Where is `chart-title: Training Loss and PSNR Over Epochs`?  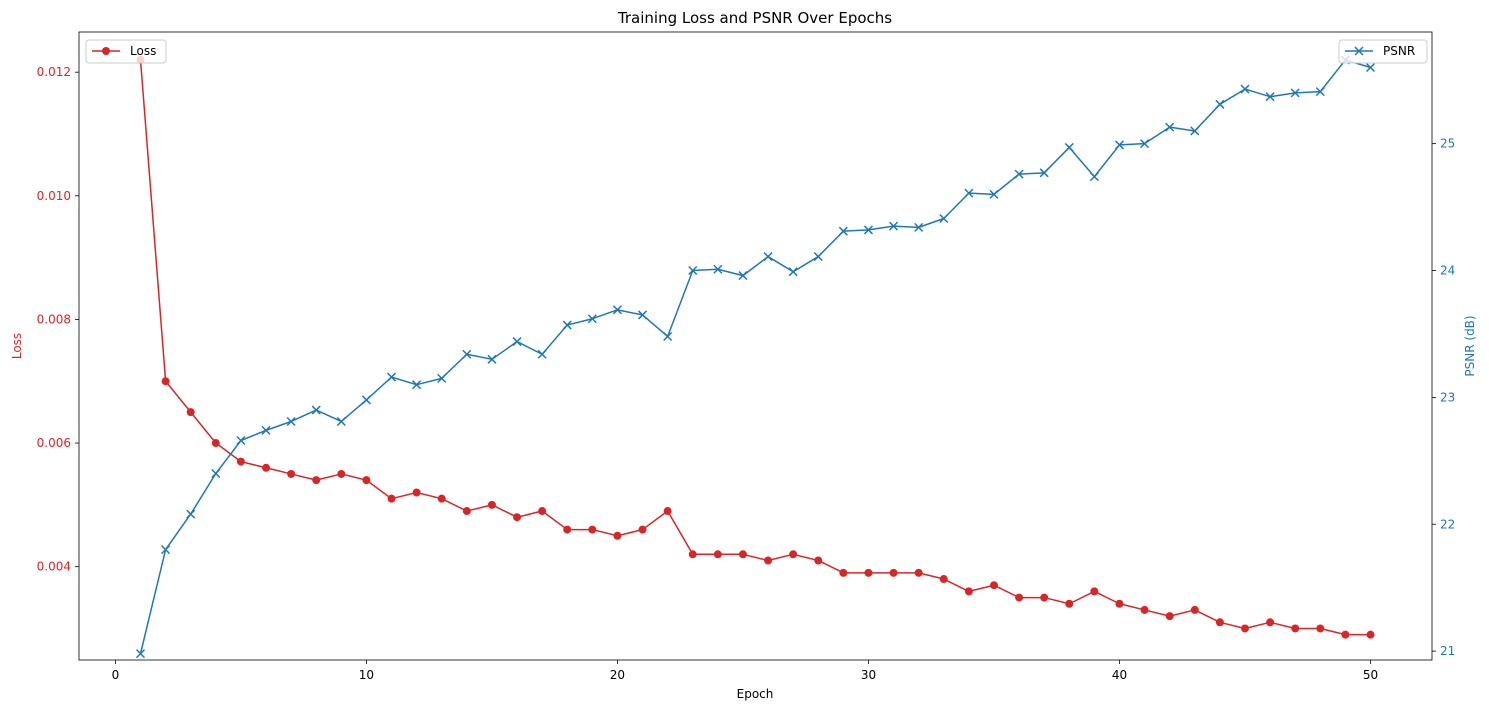 chart-title: Training Loss and PSNR Over Epochs is located at coordinates (754, 18).